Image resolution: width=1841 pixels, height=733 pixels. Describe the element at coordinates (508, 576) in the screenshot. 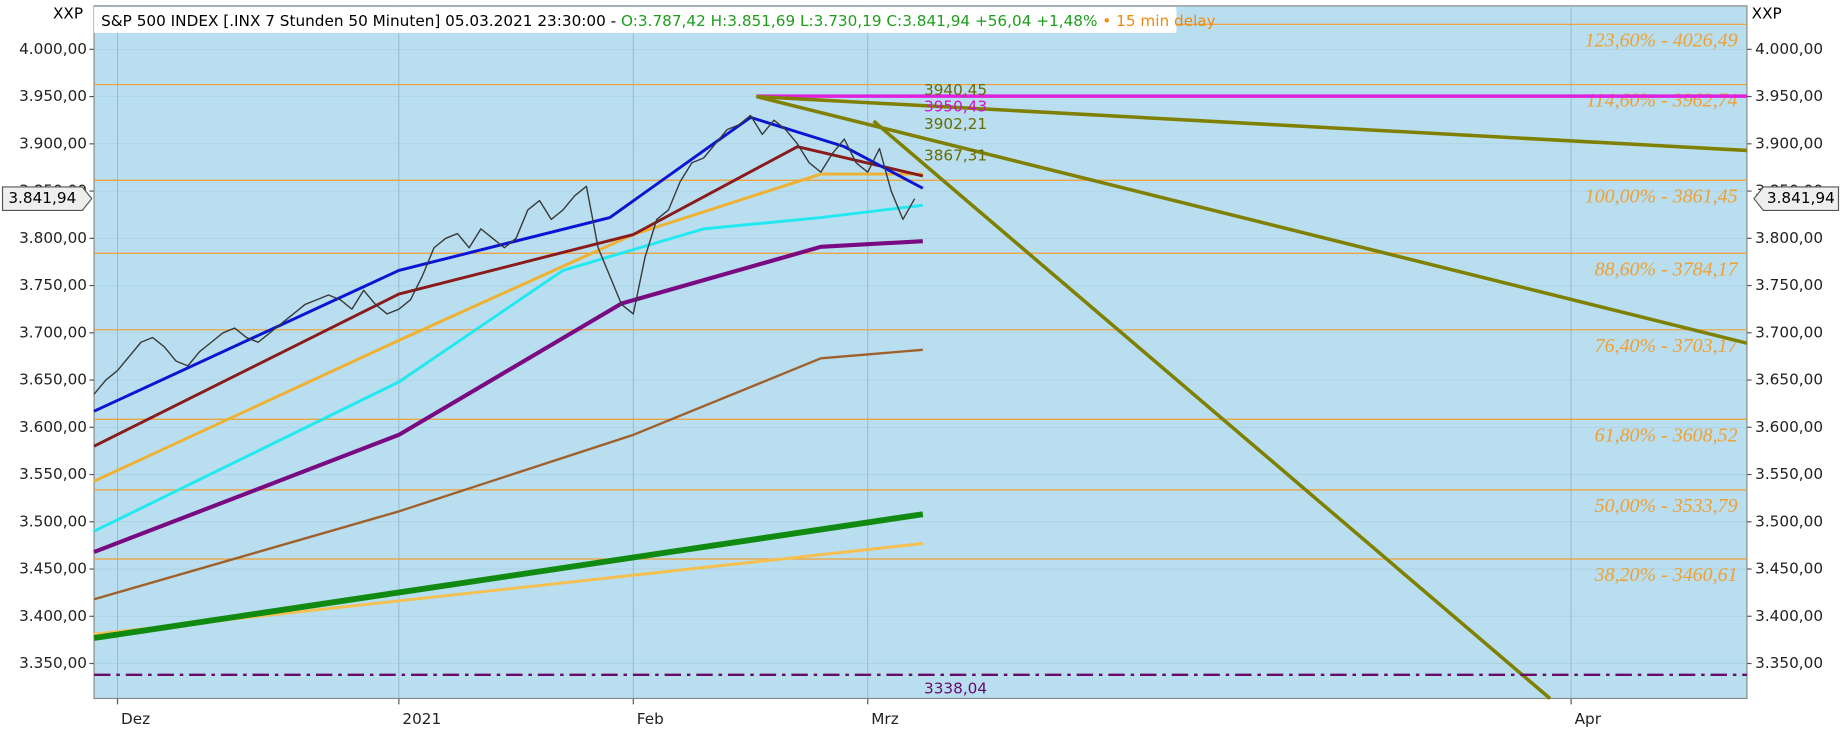

I see `series-line` at that location.